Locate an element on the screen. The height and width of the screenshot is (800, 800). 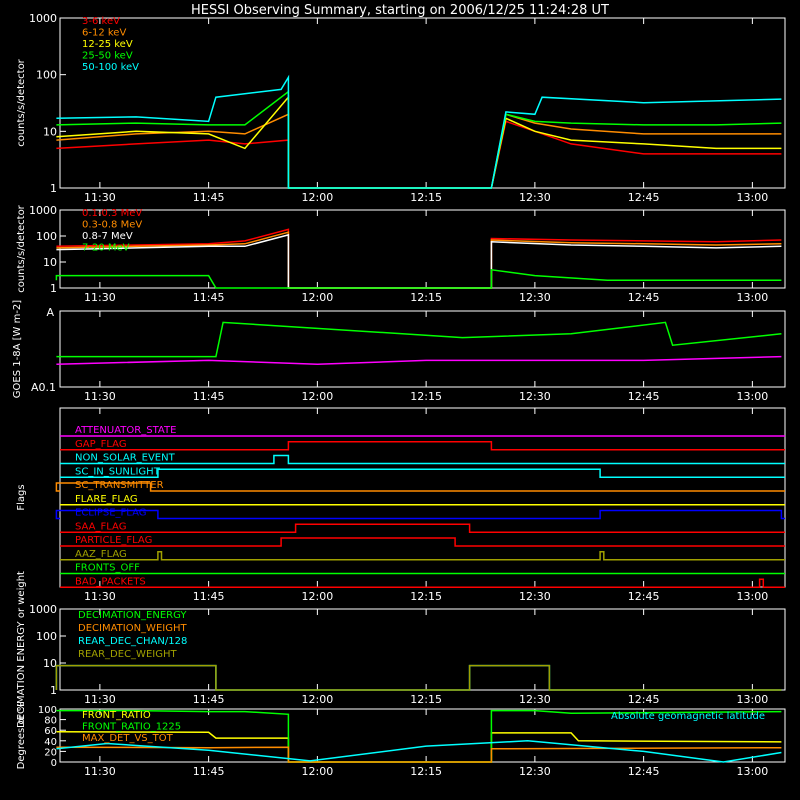
flag-attenuator-state: ATTENUATOR_STATE is located at coordinates (422, 431).